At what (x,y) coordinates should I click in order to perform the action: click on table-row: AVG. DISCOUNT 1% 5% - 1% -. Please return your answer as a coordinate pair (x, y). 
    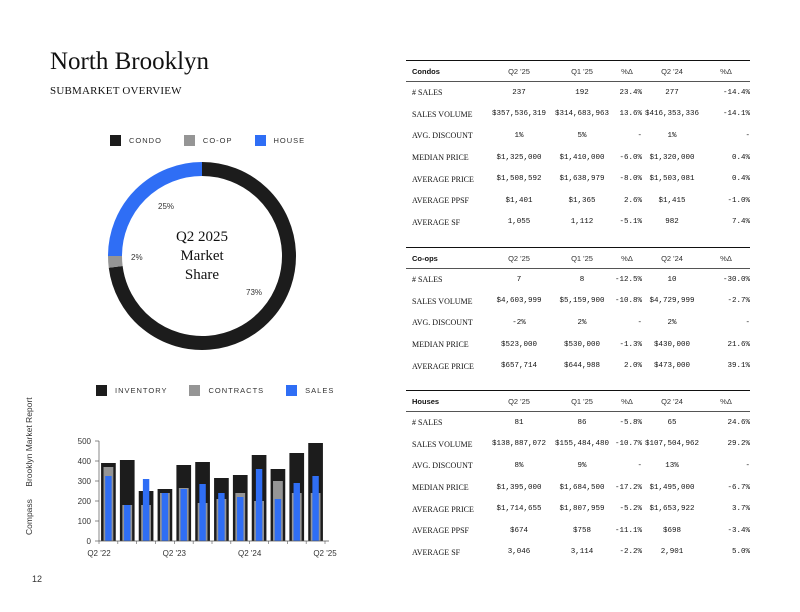
    Looking at the image, I should click on (578, 136).